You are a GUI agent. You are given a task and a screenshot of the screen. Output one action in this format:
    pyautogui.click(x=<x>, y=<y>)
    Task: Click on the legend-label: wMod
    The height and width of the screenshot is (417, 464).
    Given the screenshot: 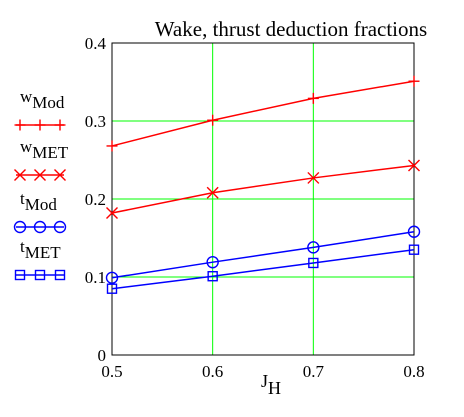 What is the action you would take?
    pyautogui.click(x=42, y=99)
    